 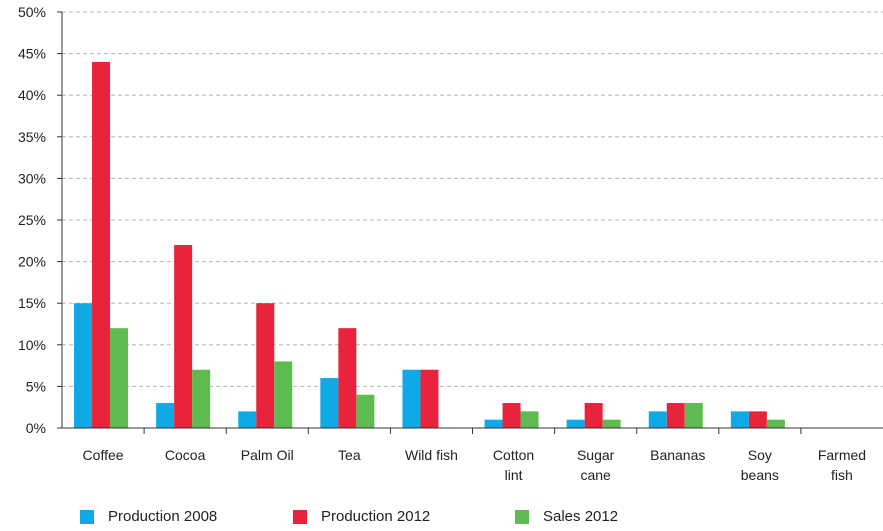 I want to click on legend-item-production-2012: Production 2012, so click(x=404, y=516).